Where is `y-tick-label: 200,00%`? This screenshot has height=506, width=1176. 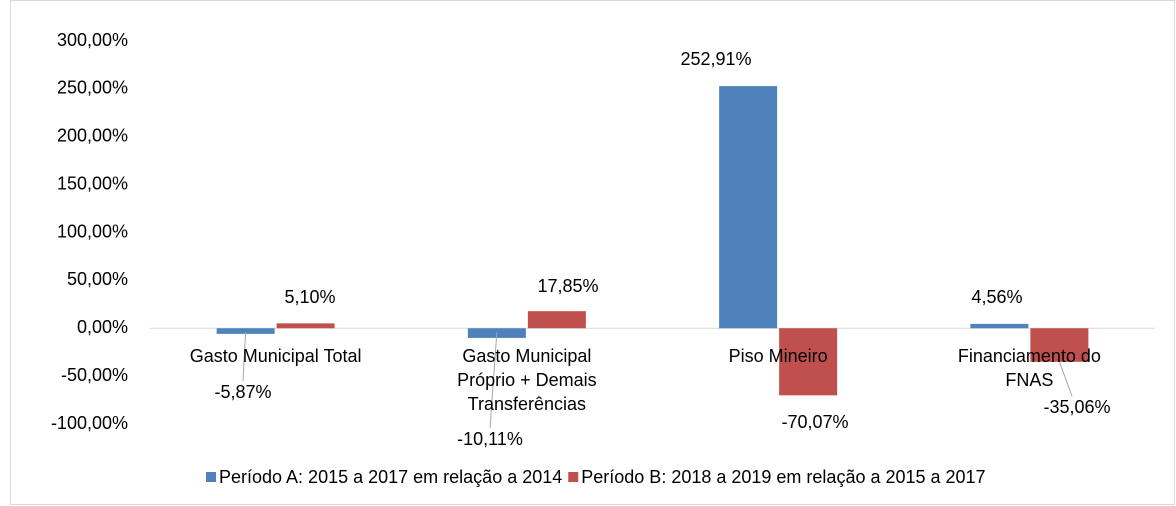 y-tick-label: 200,00% is located at coordinates (92, 136).